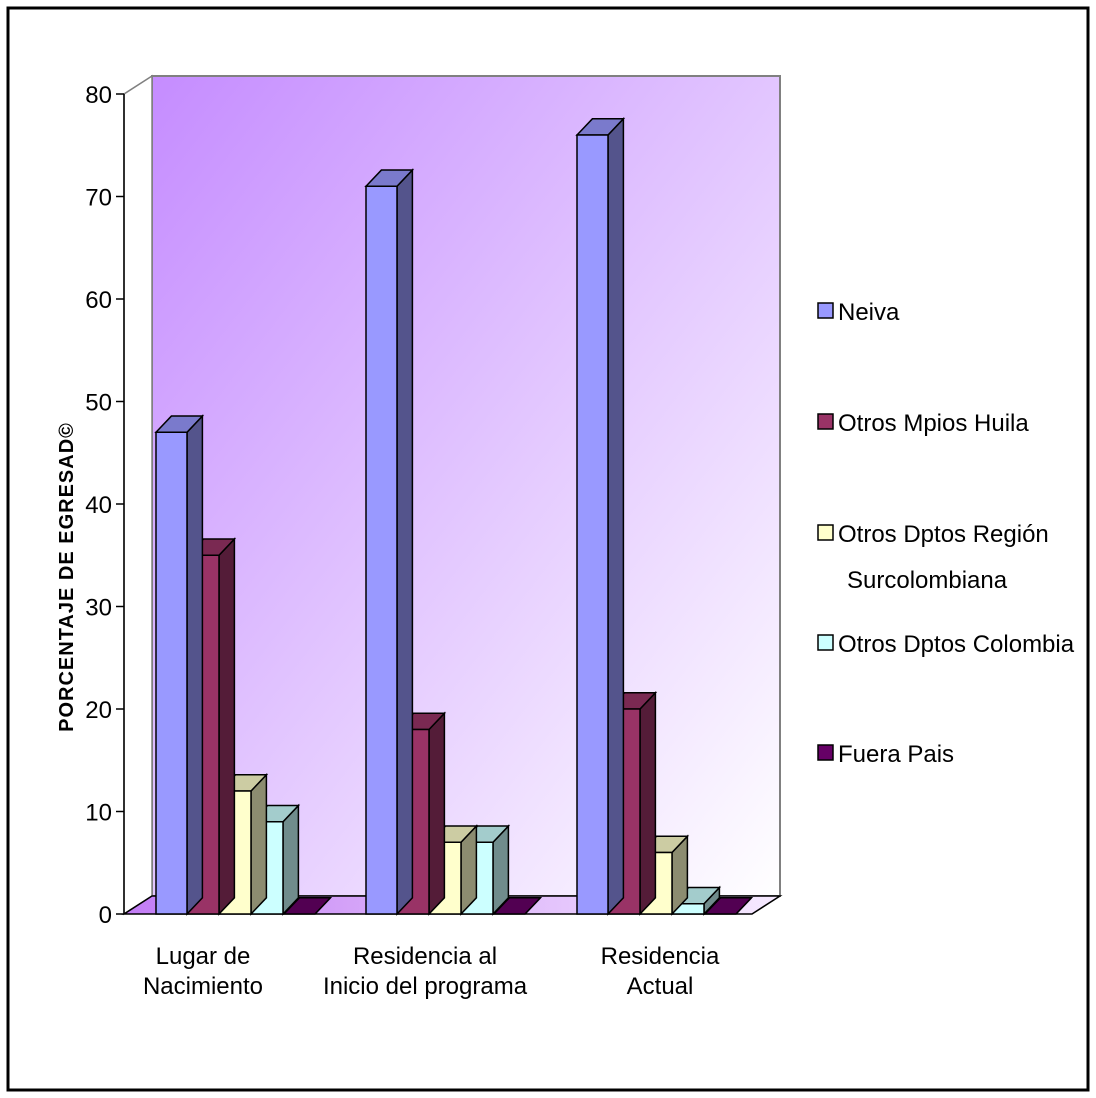  What do you see at coordinates (98, 608) in the screenshot?
I see `y-tick-label: 30` at bounding box center [98, 608].